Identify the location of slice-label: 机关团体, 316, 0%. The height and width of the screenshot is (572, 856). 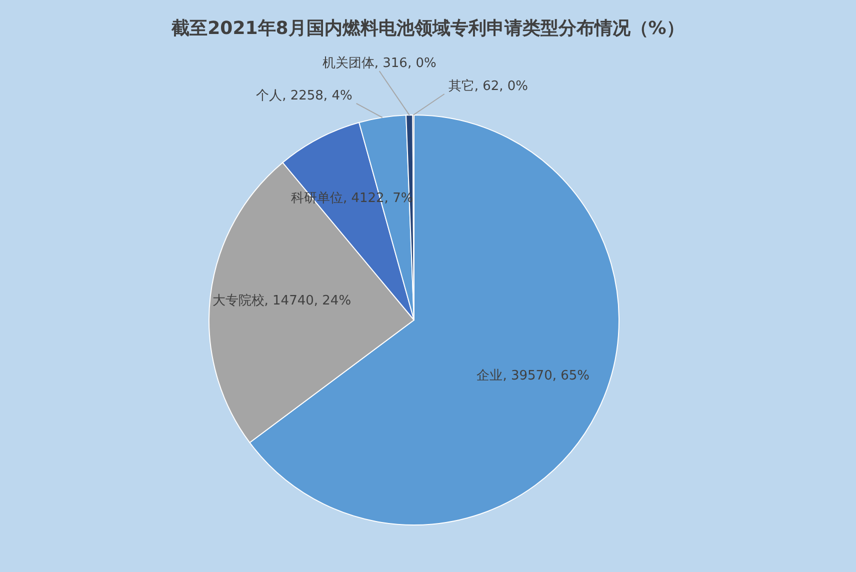
(379, 64).